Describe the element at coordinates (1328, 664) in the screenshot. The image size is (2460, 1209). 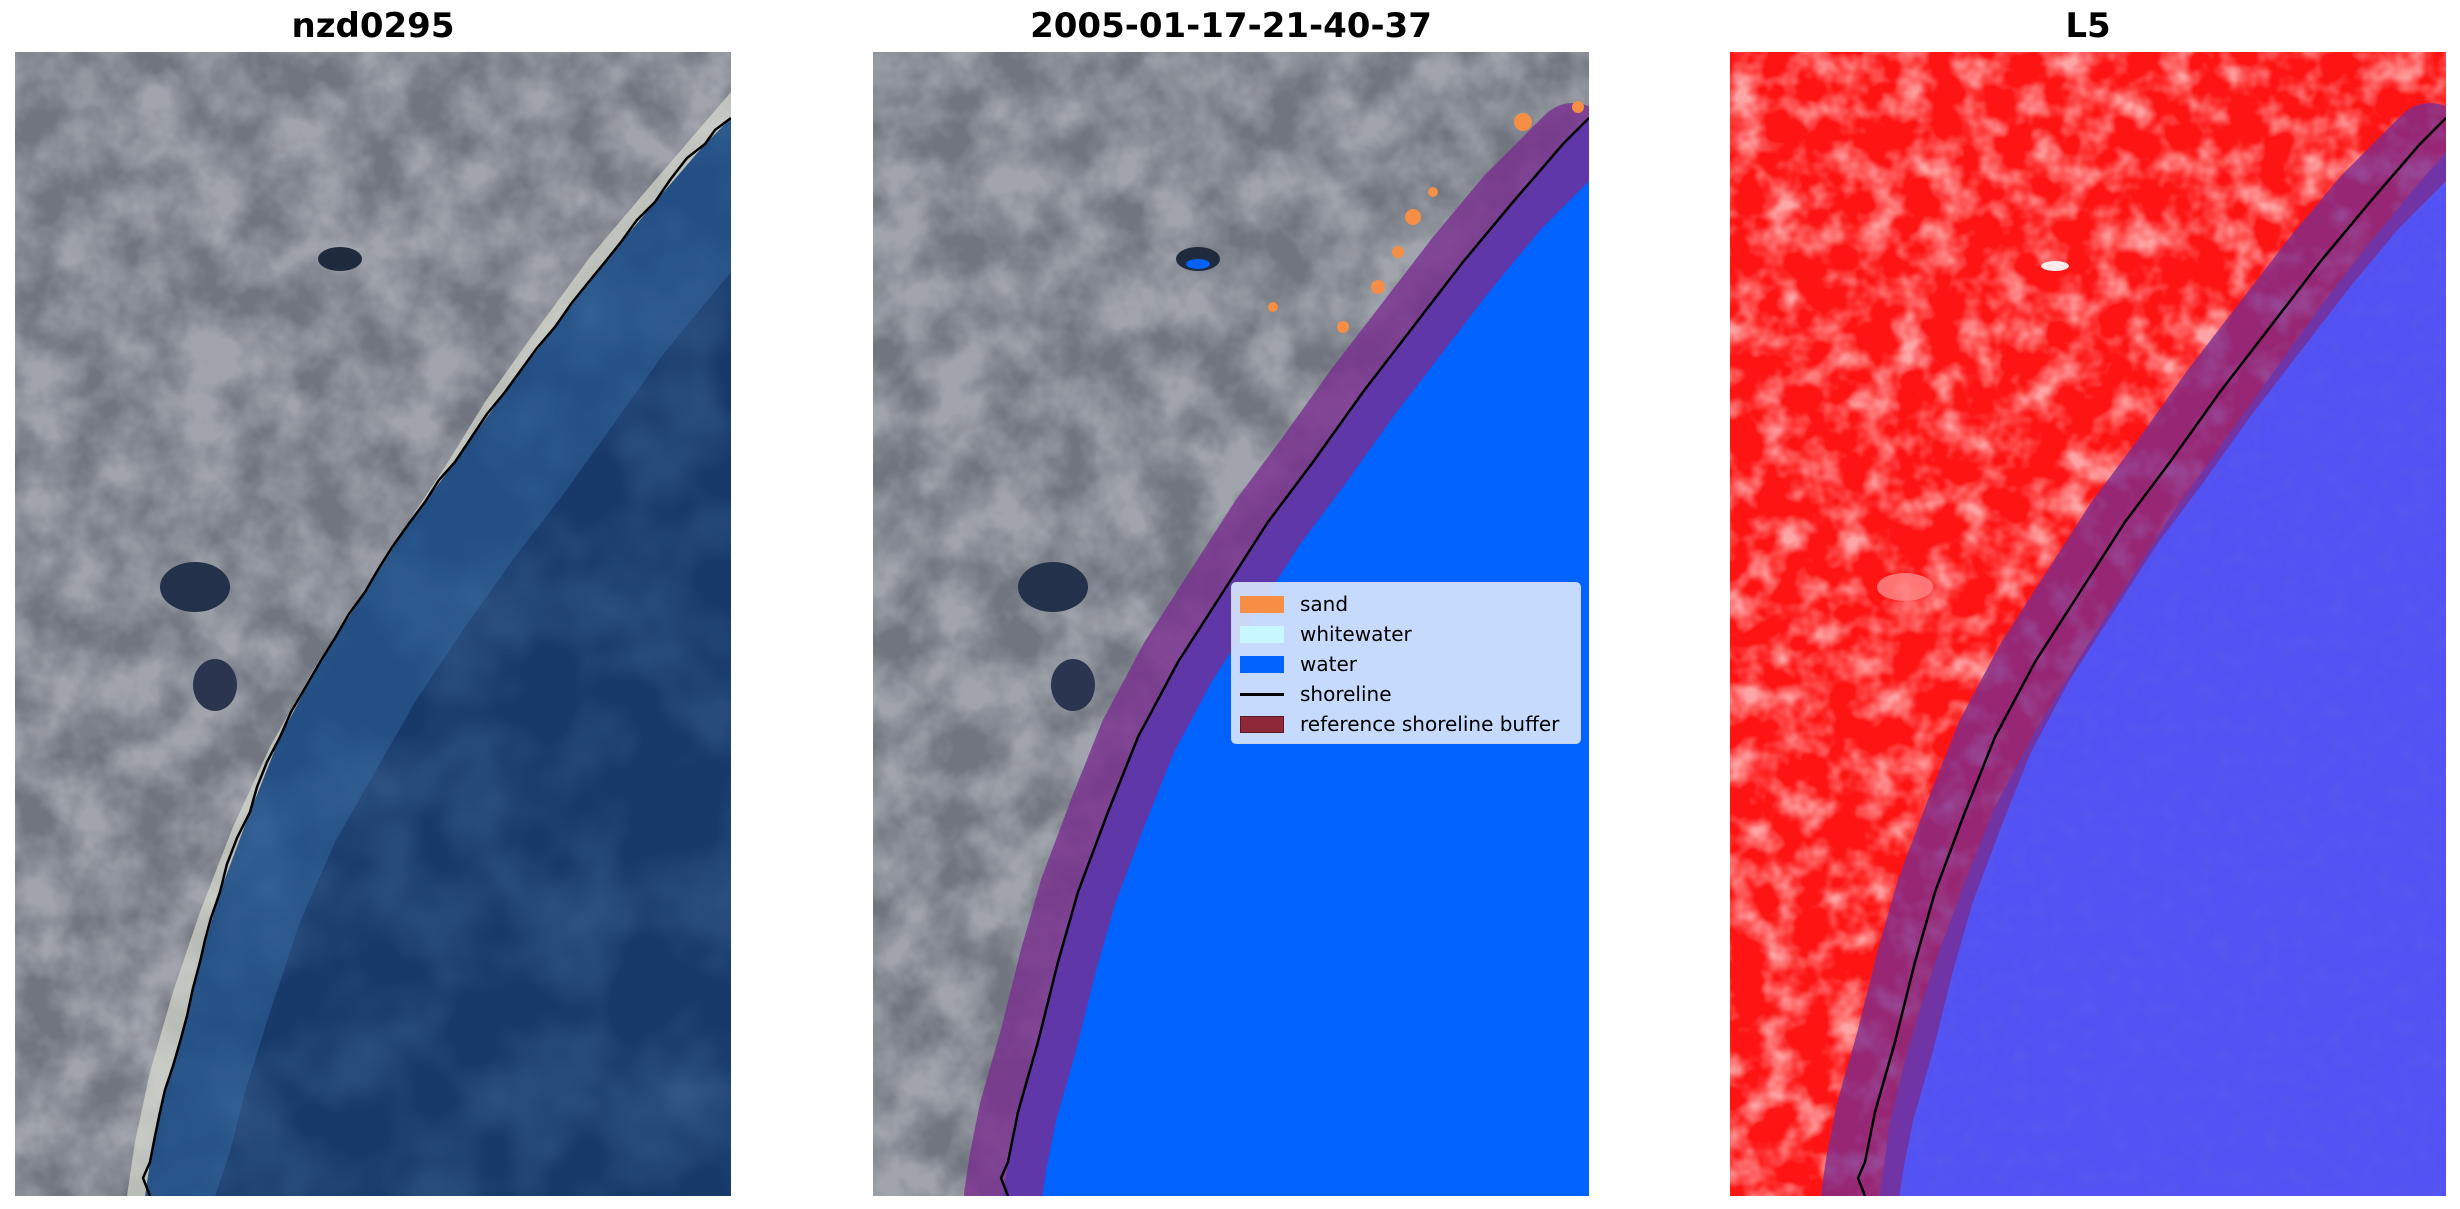
I see `legend-label: water` at that location.